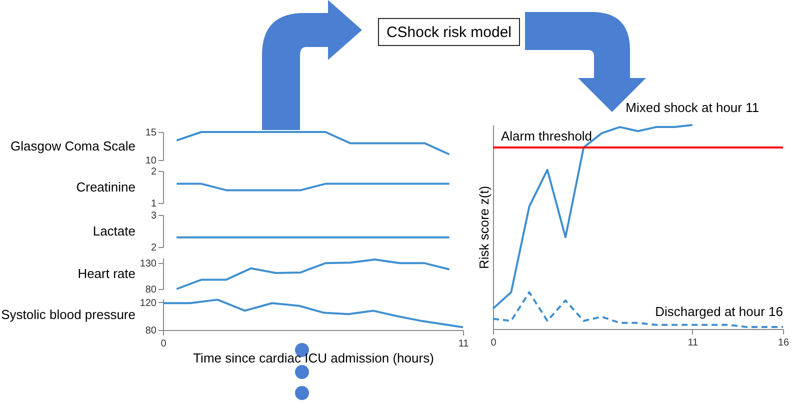 The image size is (798, 404). What do you see at coordinates (784, 343) in the screenshot?
I see `x-tick-label: 16` at bounding box center [784, 343].